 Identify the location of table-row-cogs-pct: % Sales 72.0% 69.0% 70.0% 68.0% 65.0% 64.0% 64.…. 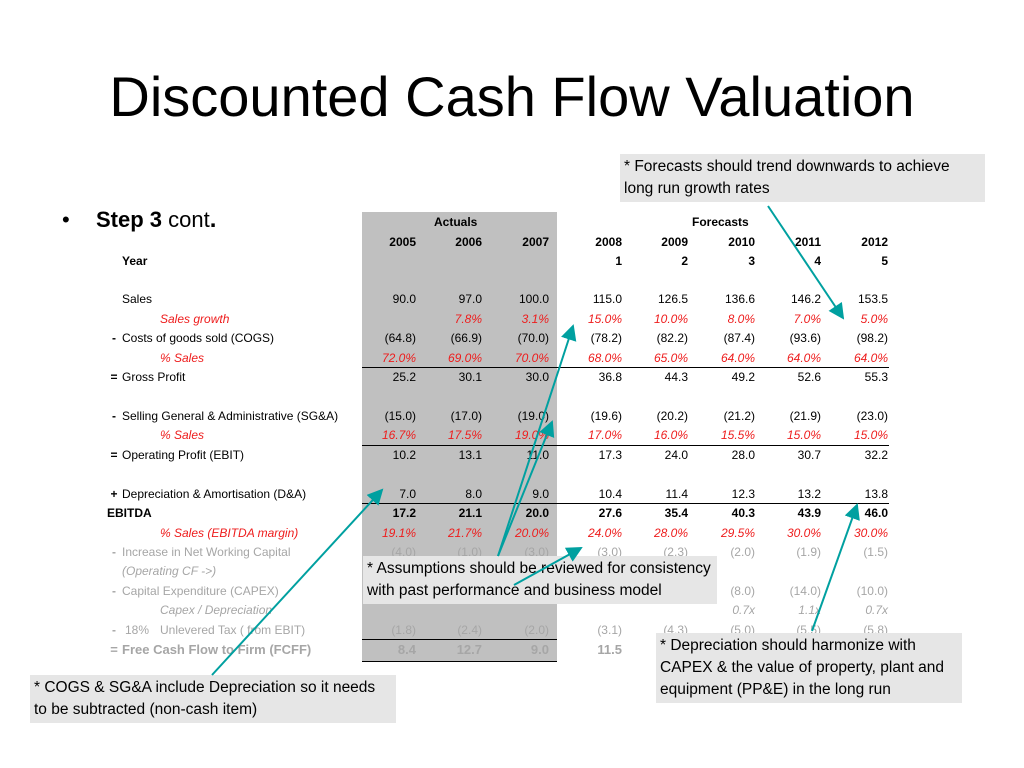
(512, 358).